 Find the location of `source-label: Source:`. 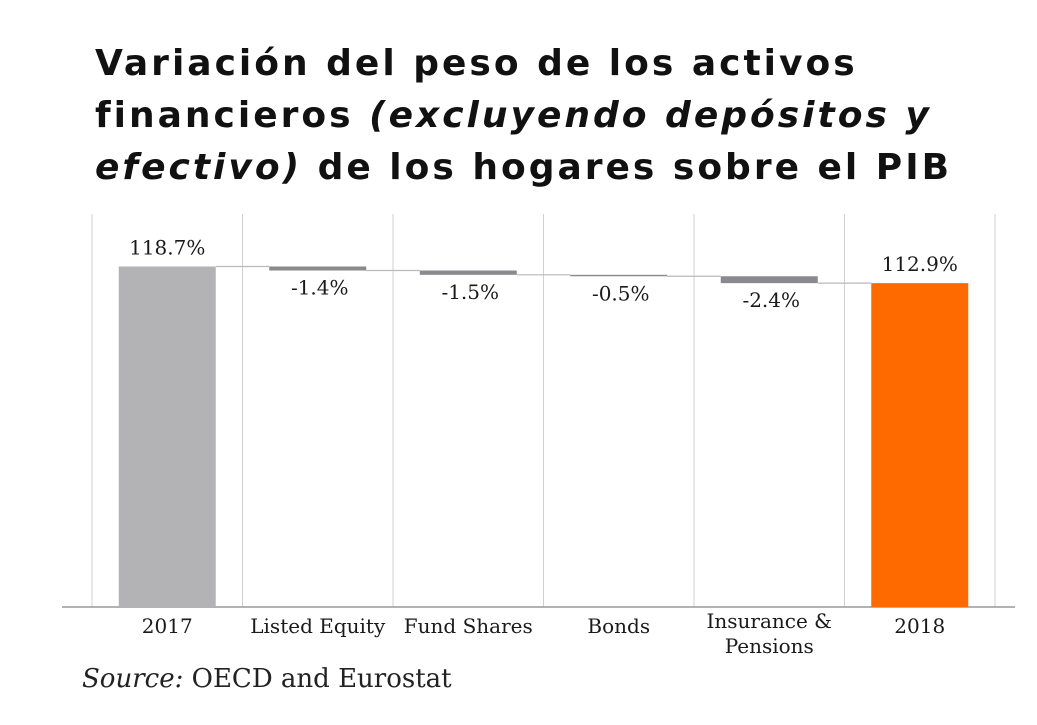

source-label: Source: is located at coordinates (133, 679).